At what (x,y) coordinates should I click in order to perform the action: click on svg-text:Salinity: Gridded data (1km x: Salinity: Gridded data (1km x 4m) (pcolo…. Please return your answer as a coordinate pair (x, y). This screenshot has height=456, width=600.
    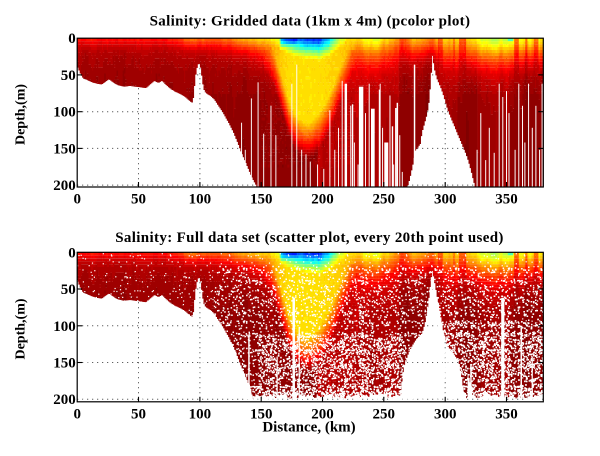
    Looking at the image, I should click on (310, 22).